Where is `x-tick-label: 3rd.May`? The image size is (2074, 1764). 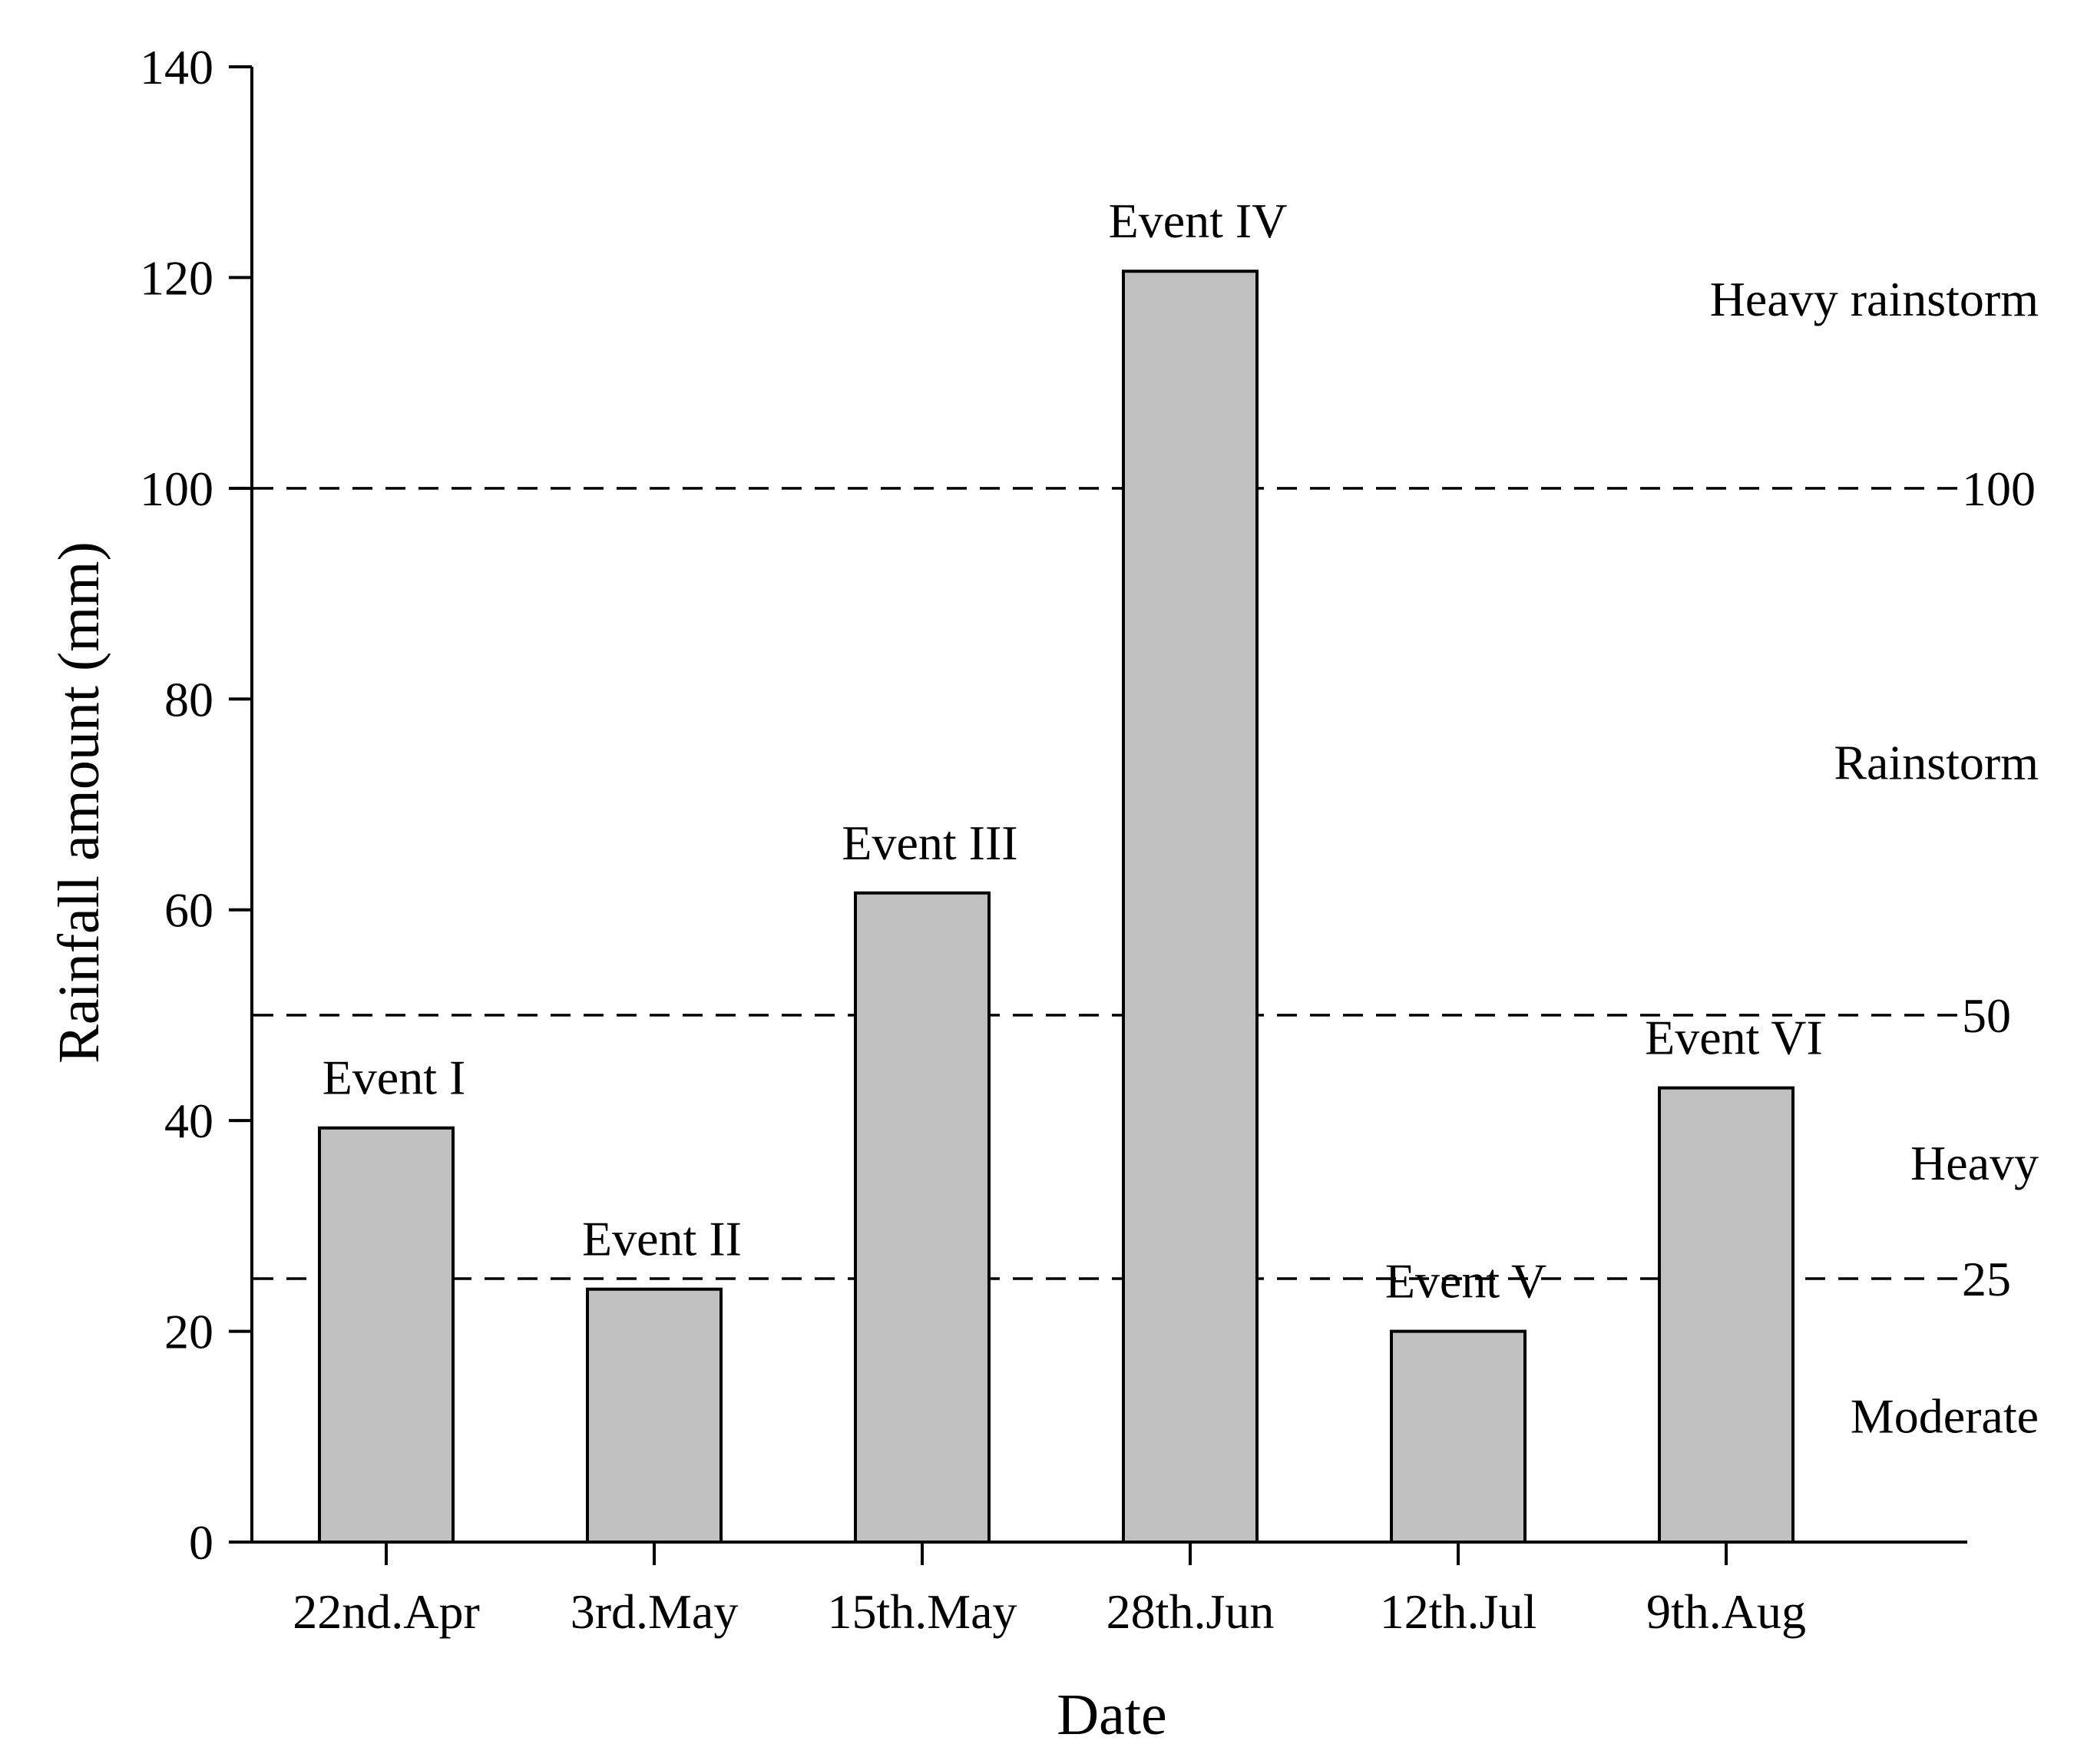
x-tick-label: 3rd.May is located at coordinates (655, 1611).